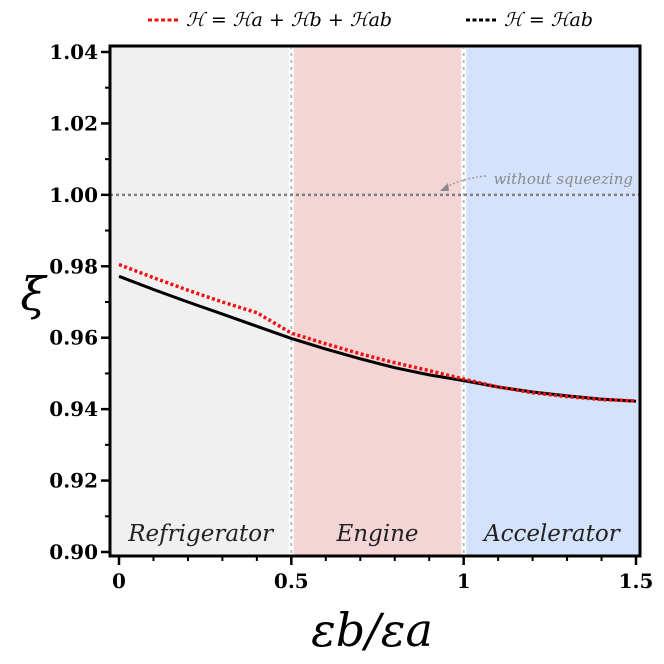  I want to click on x-tick-label: 1.5, so click(636, 581).